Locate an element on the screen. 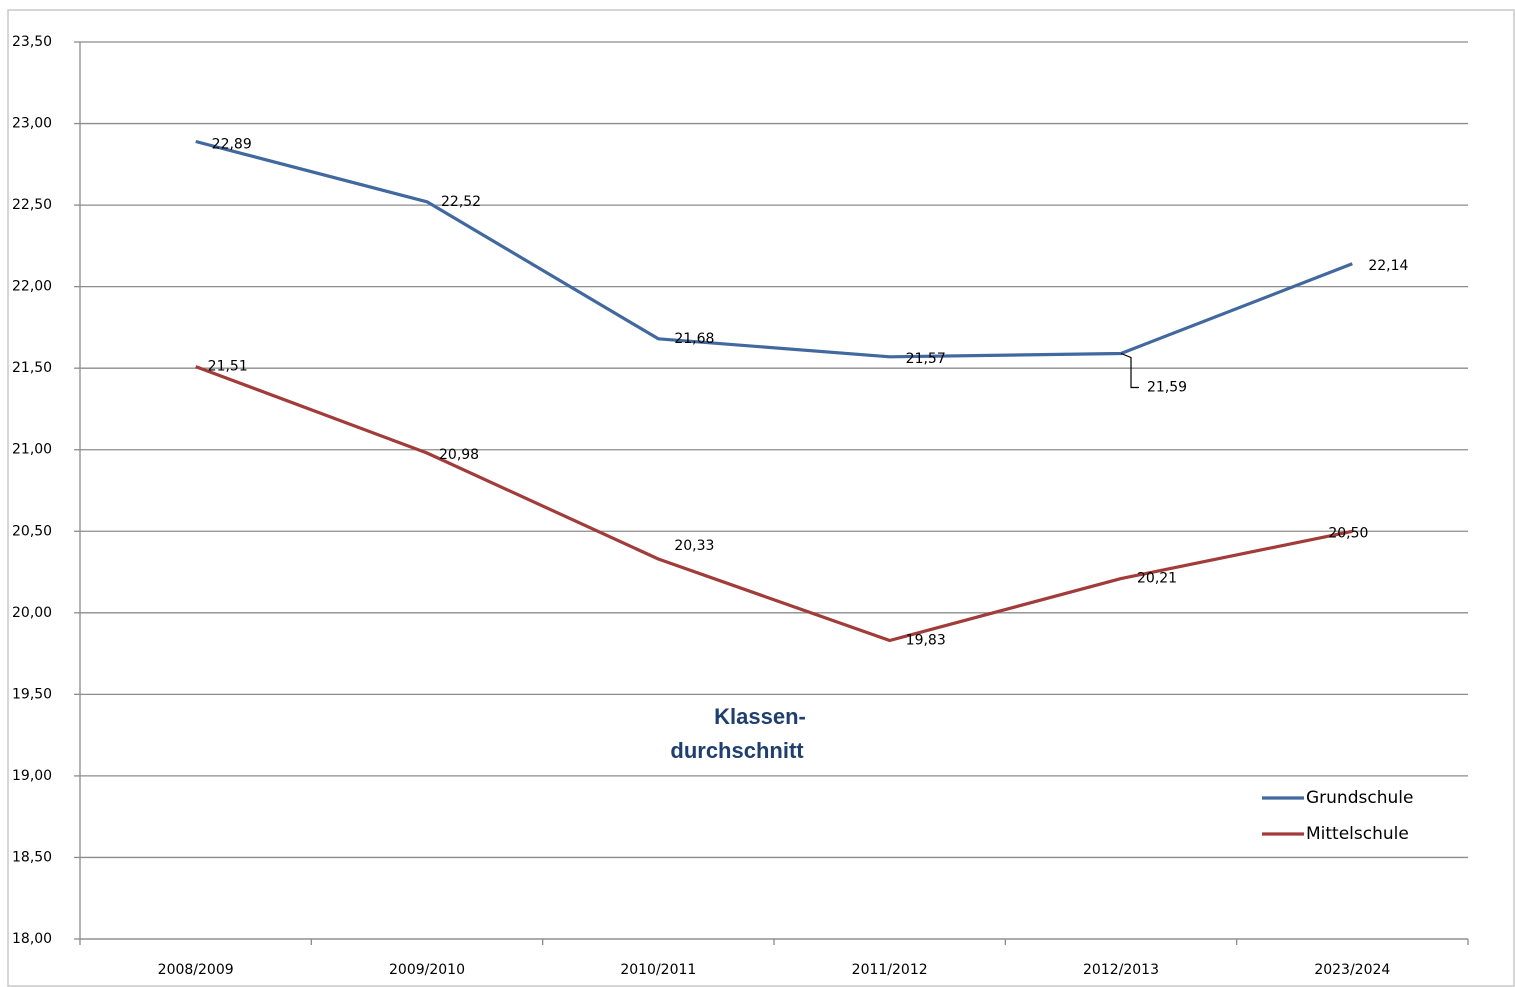  y-tick-label: 18,00 is located at coordinates (32, 939).